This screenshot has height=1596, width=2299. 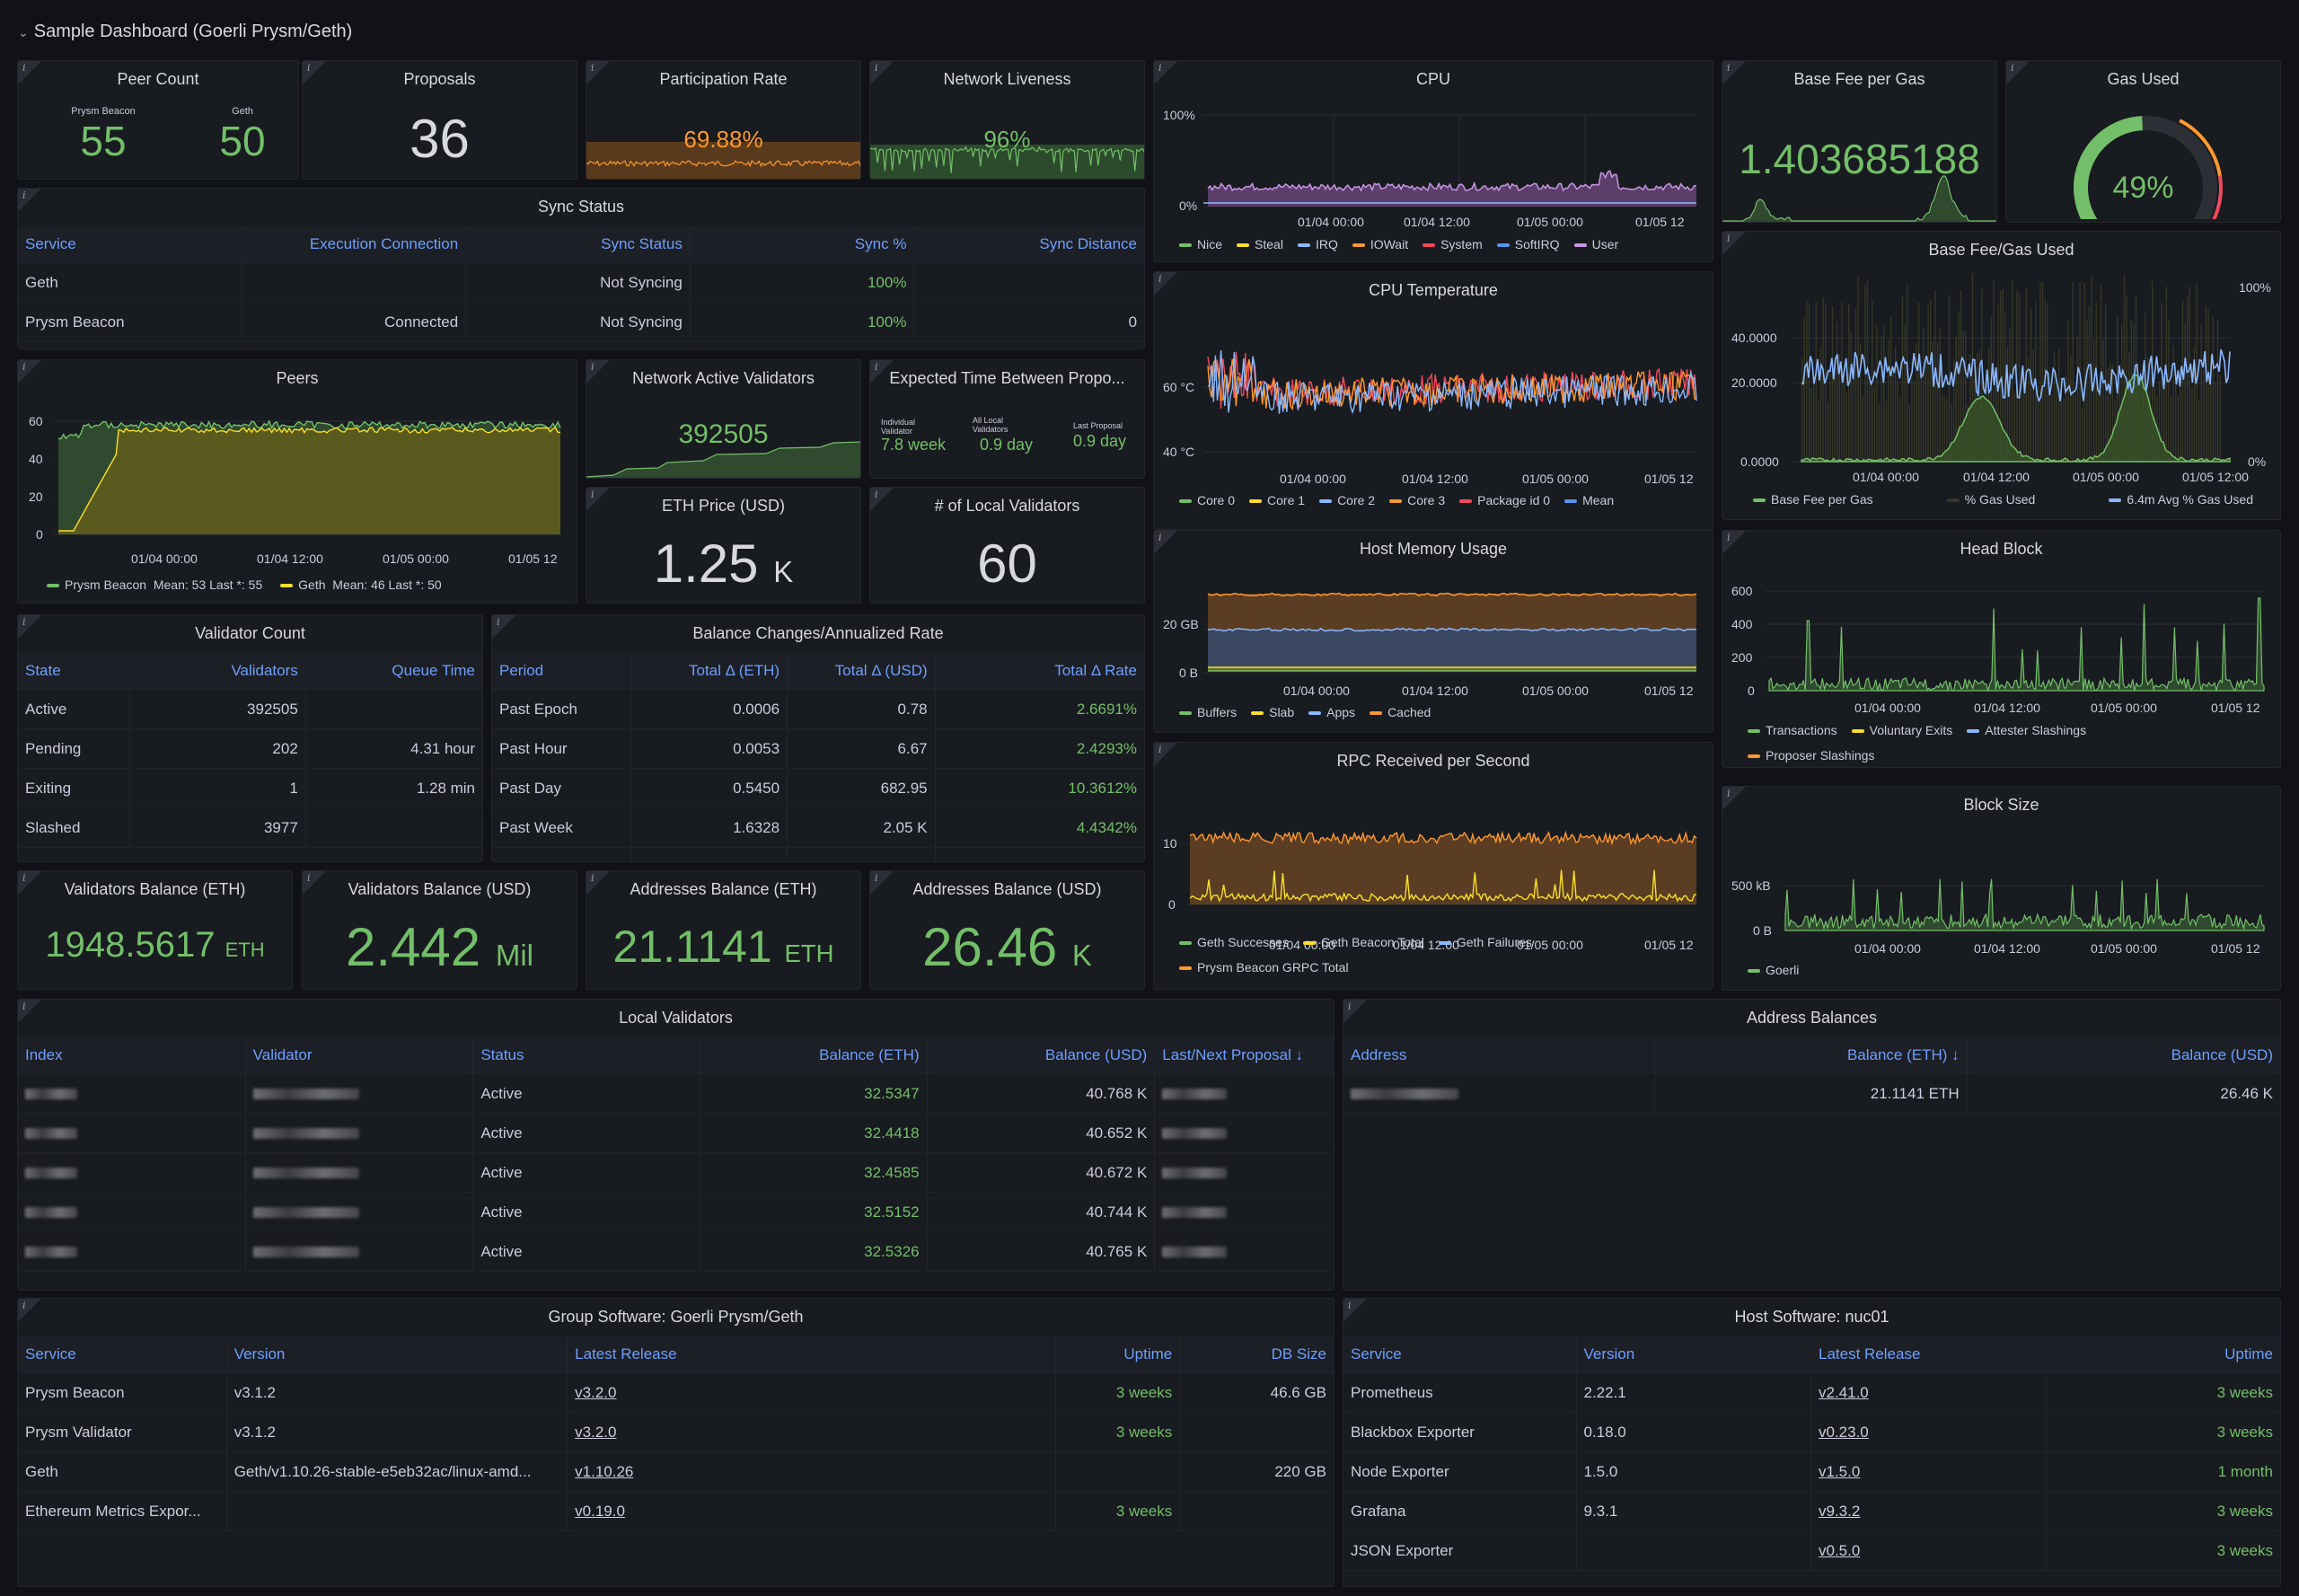 I want to click on column-header: Sync Status, so click(x=579, y=244).